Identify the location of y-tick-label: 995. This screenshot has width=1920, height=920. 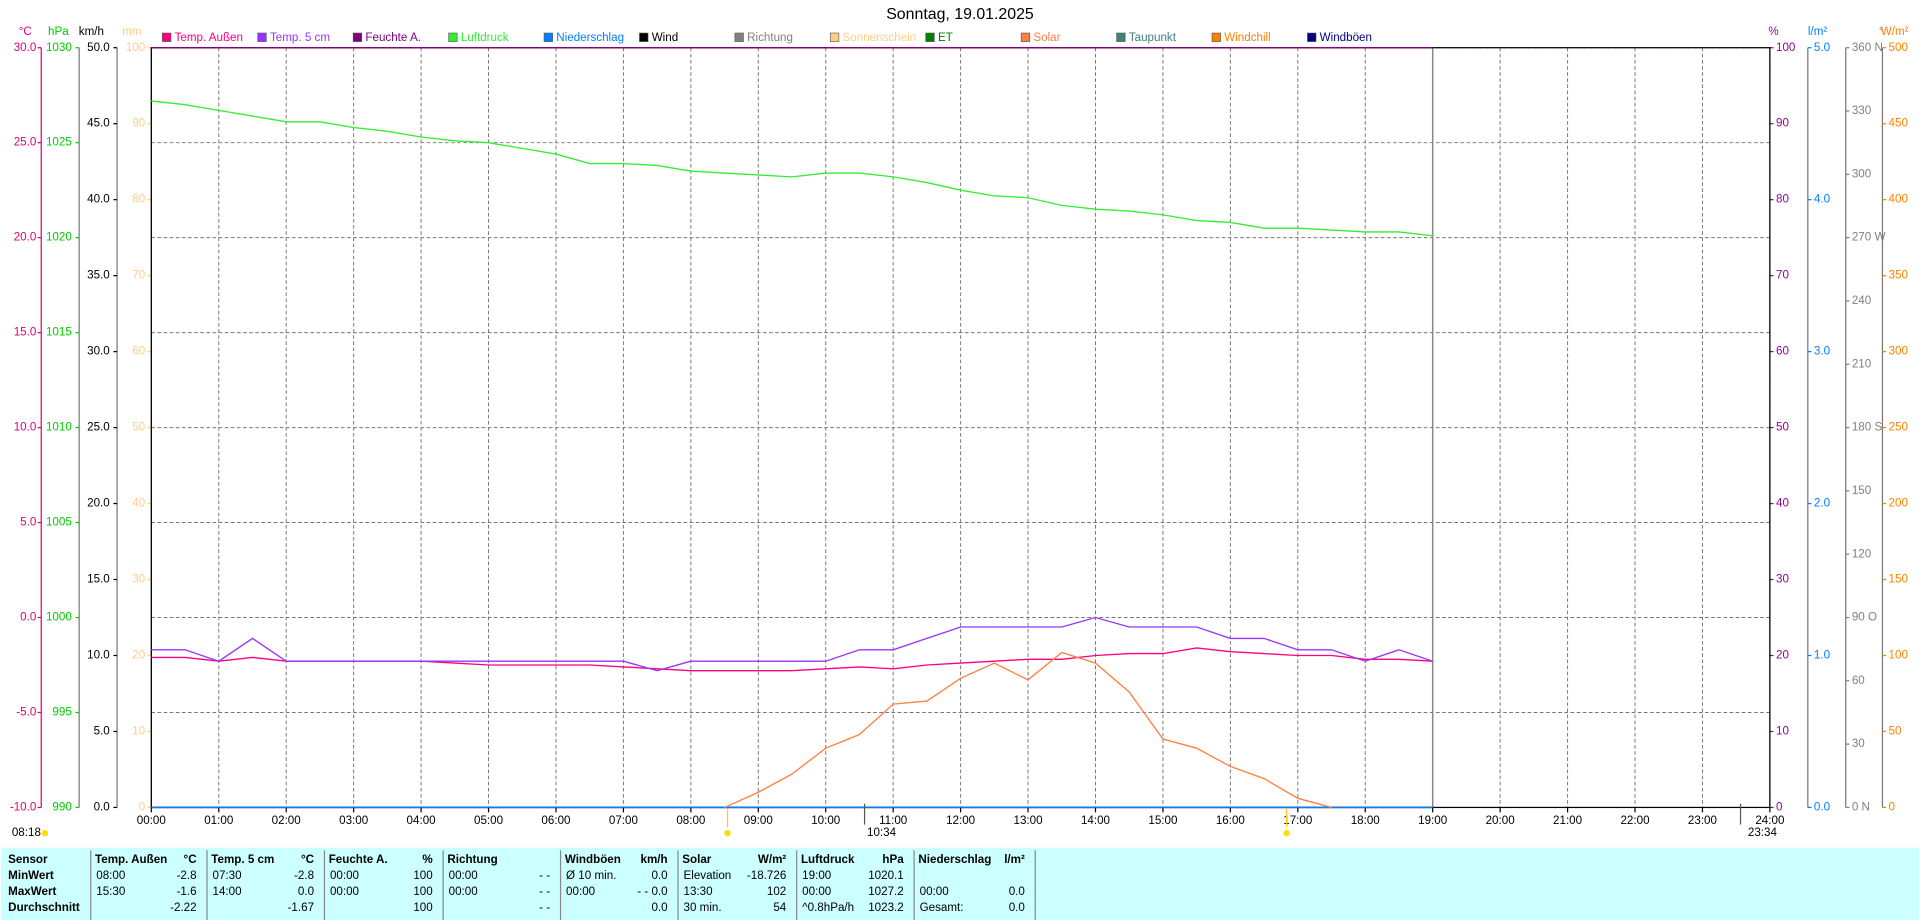
(61, 712).